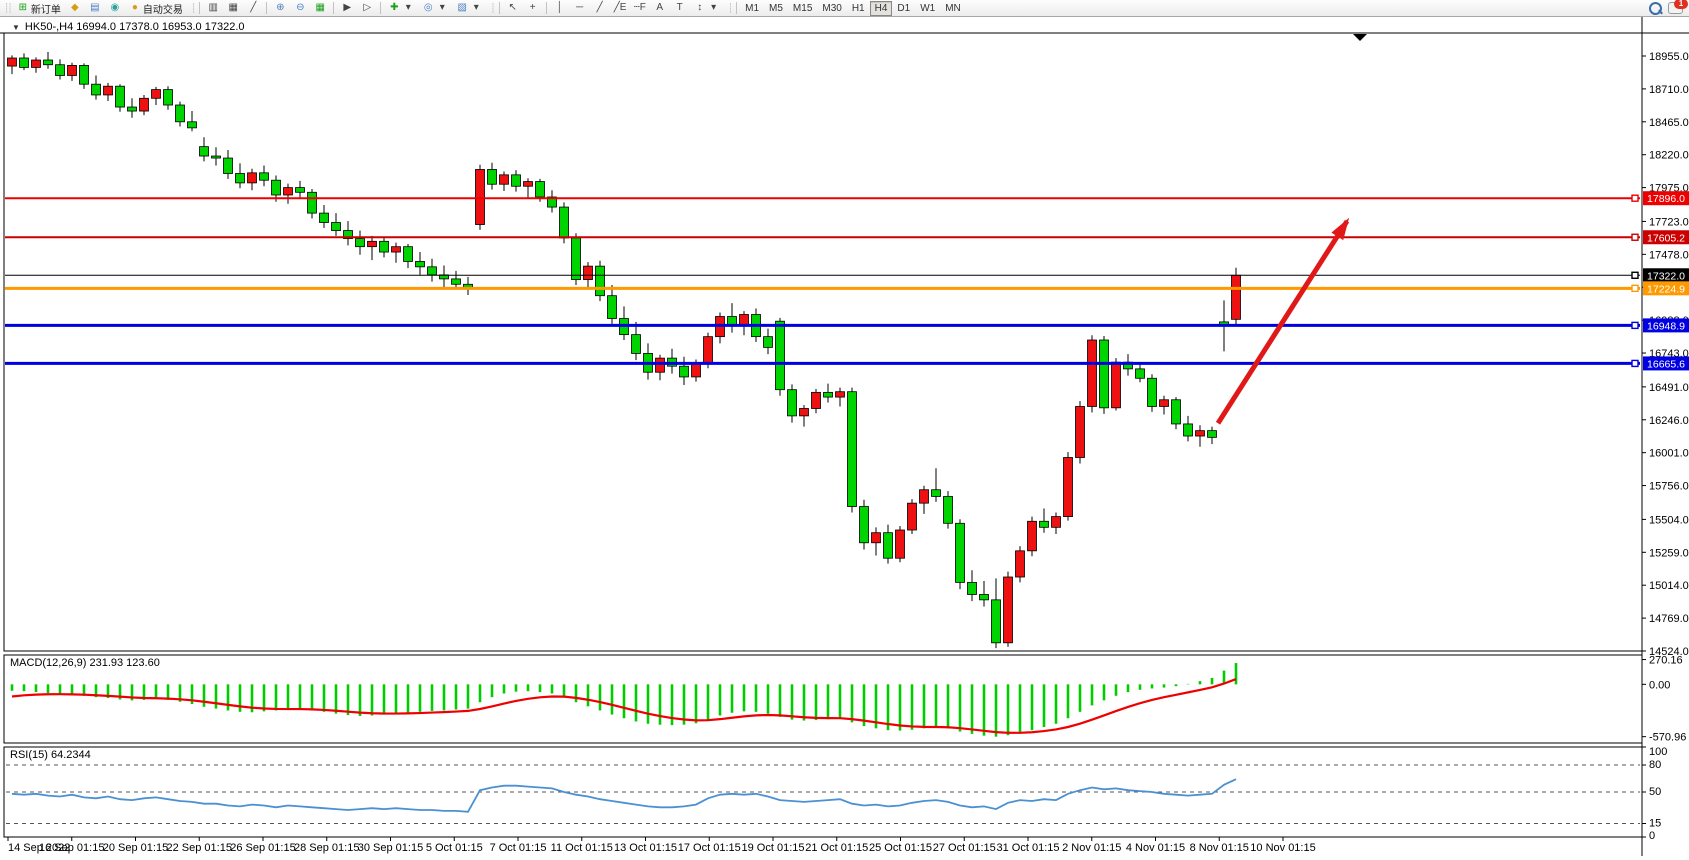 This screenshot has width=1689, height=860. Describe the element at coordinates (1681, 4) in the screenshot. I see `notification-badge: 1` at that location.